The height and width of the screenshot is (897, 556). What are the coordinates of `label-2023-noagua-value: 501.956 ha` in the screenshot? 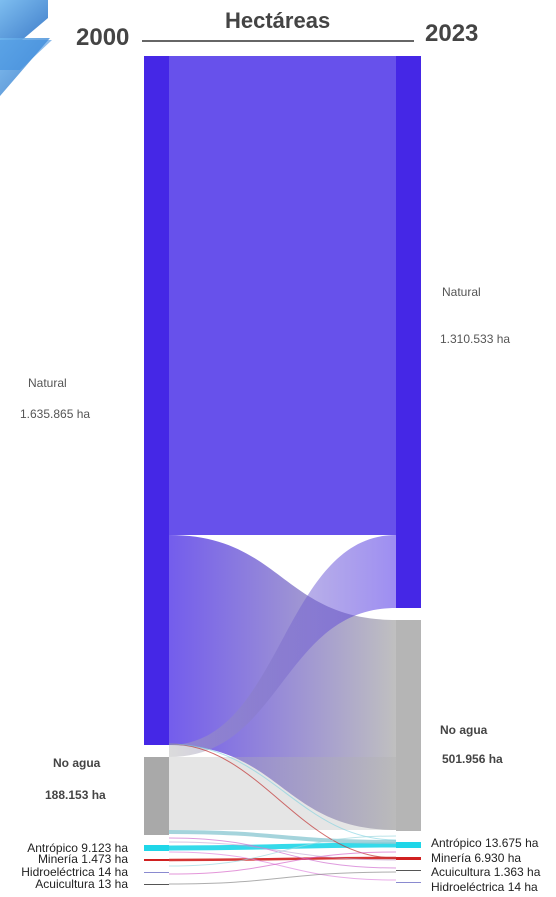 It's located at (472, 759).